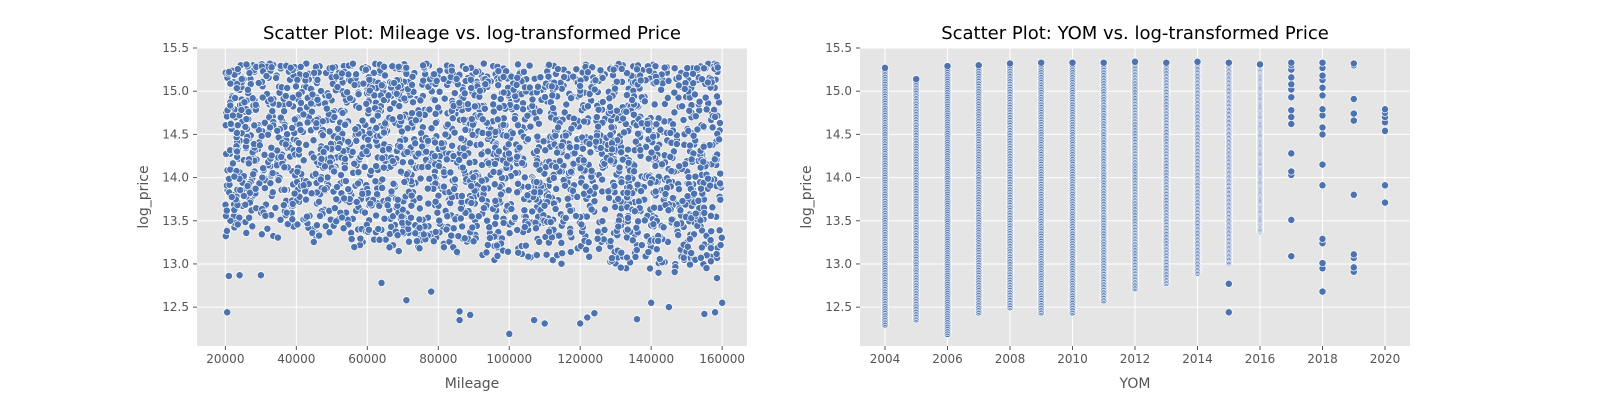 The height and width of the screenshot is (400, 1600). Describe the element at coordinates (838, 221) in the screenshot. I see `y-tick-label: 13.5` at that location.